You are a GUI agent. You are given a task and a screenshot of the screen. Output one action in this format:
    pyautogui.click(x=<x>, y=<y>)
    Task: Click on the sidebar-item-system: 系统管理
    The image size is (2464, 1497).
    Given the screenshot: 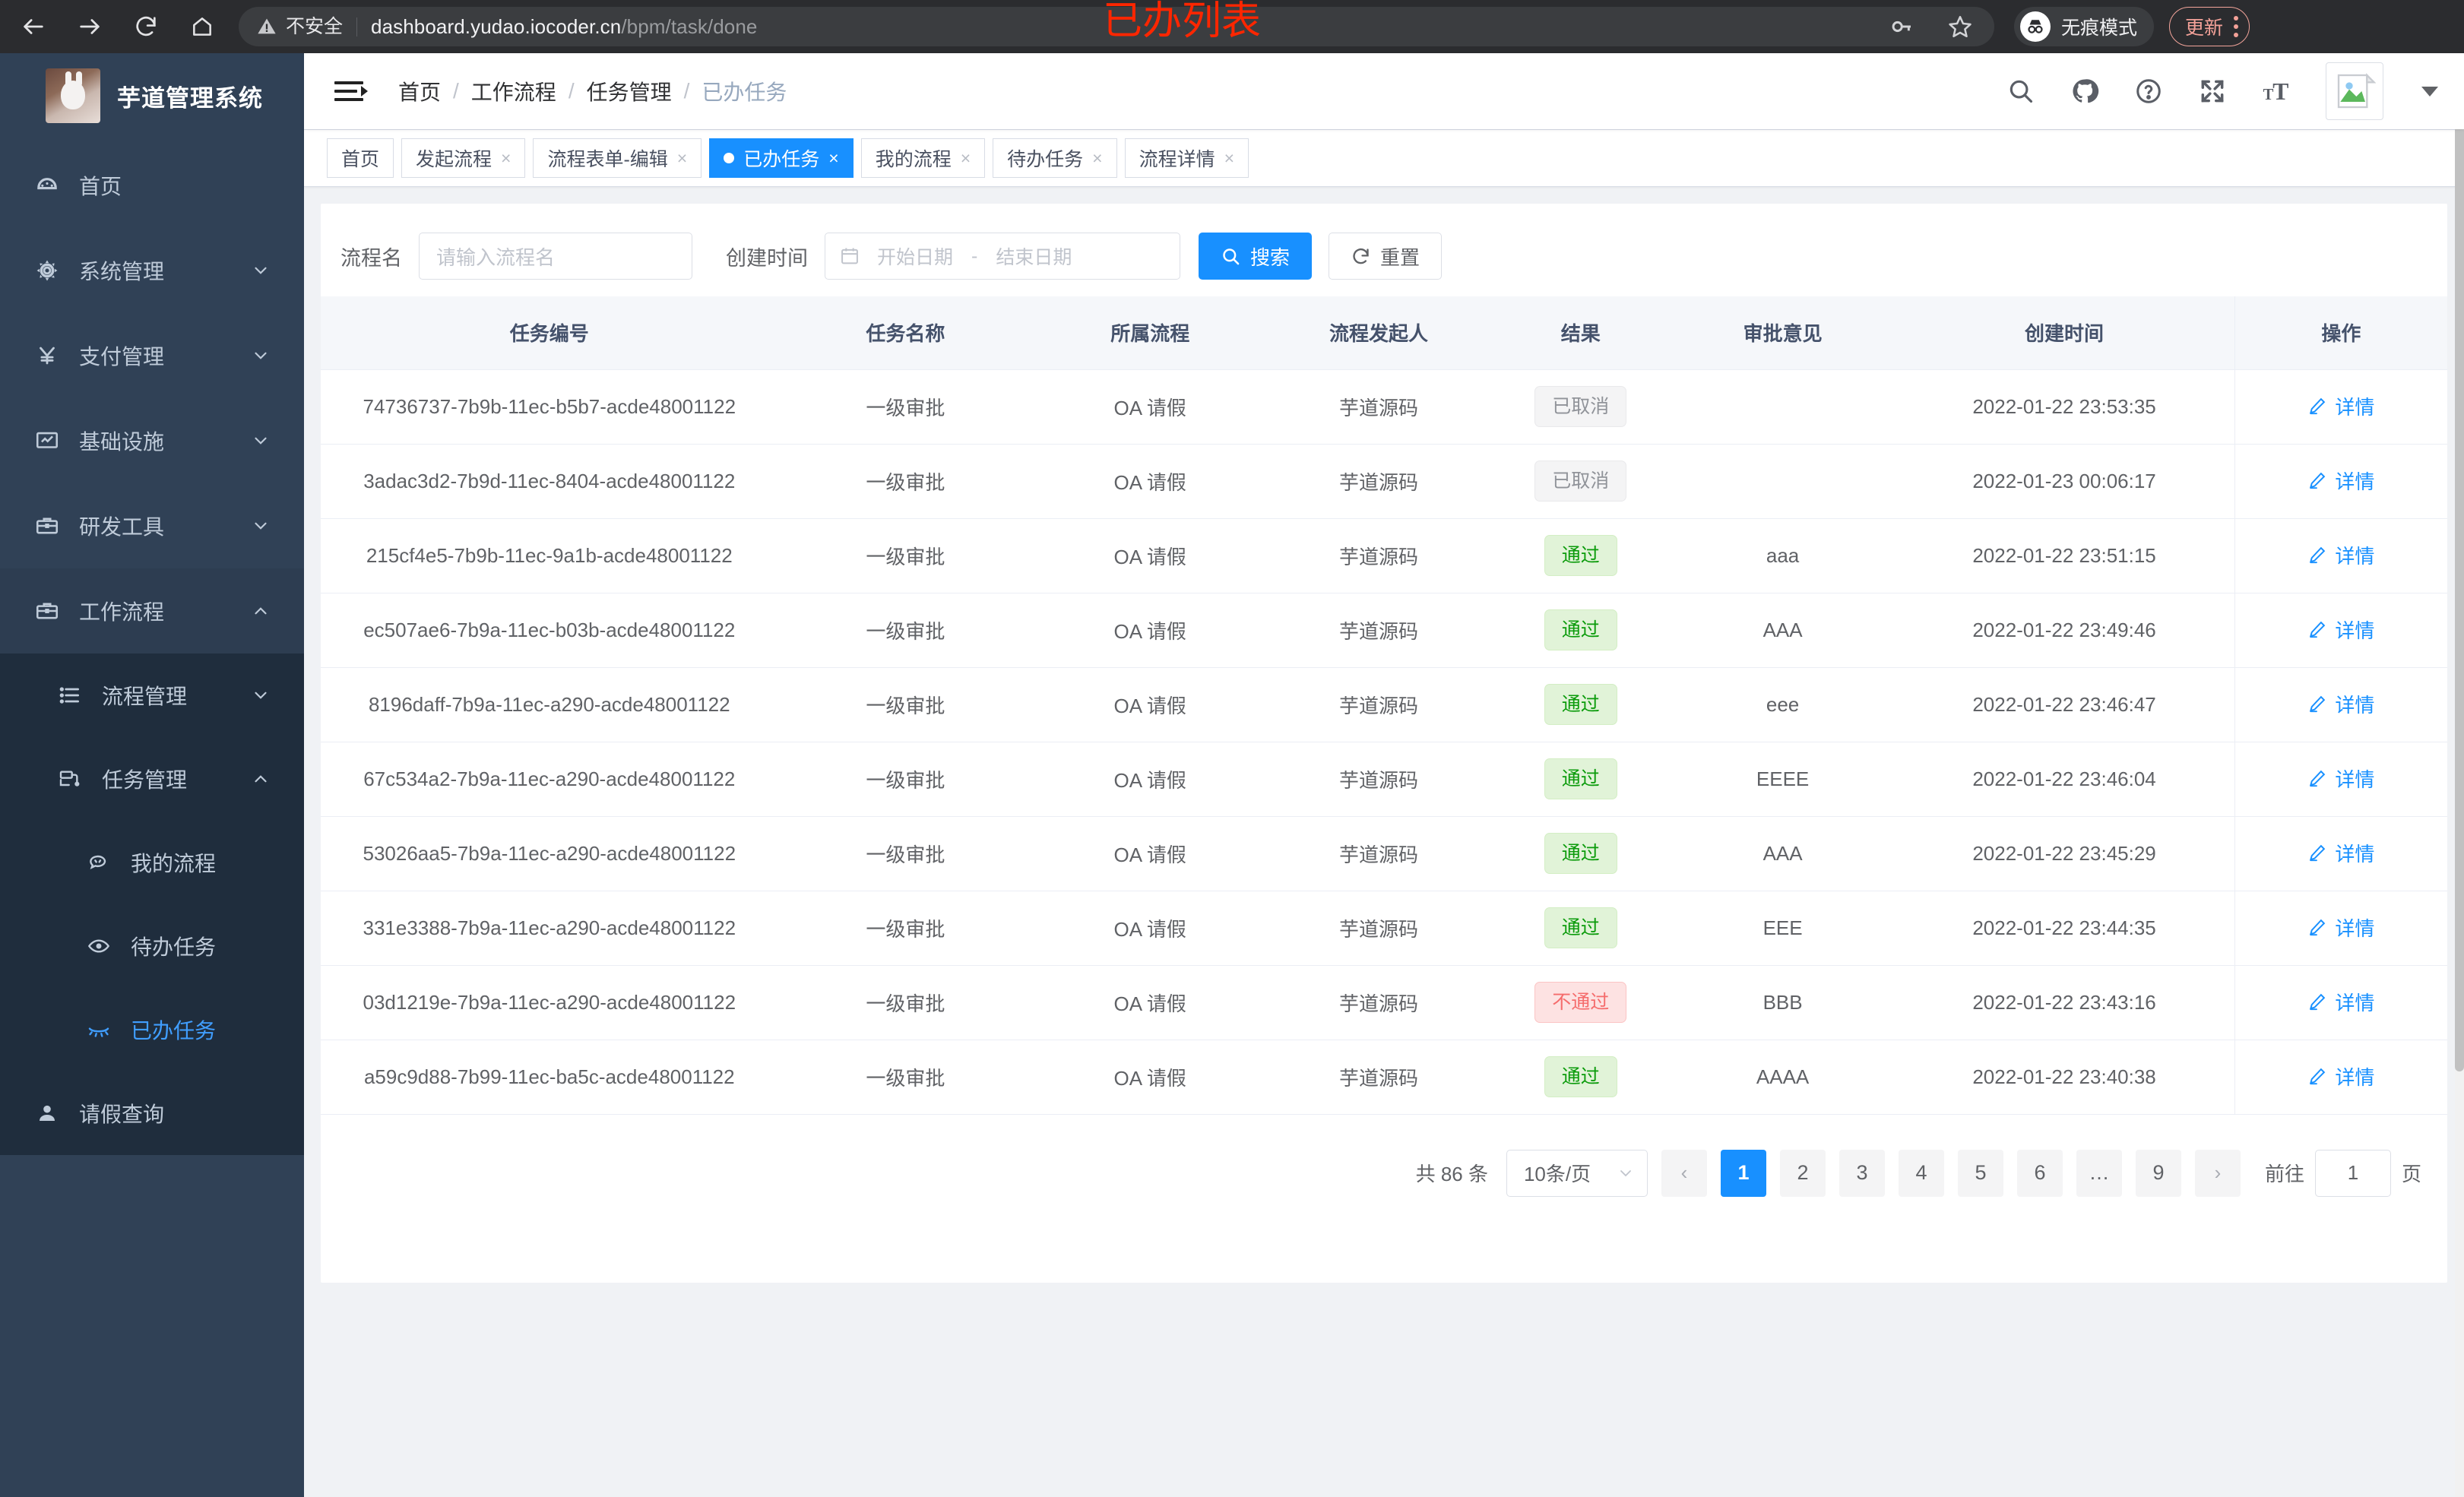 What is the action you would take?
    pyautogui.click(x=152, y=270)
    